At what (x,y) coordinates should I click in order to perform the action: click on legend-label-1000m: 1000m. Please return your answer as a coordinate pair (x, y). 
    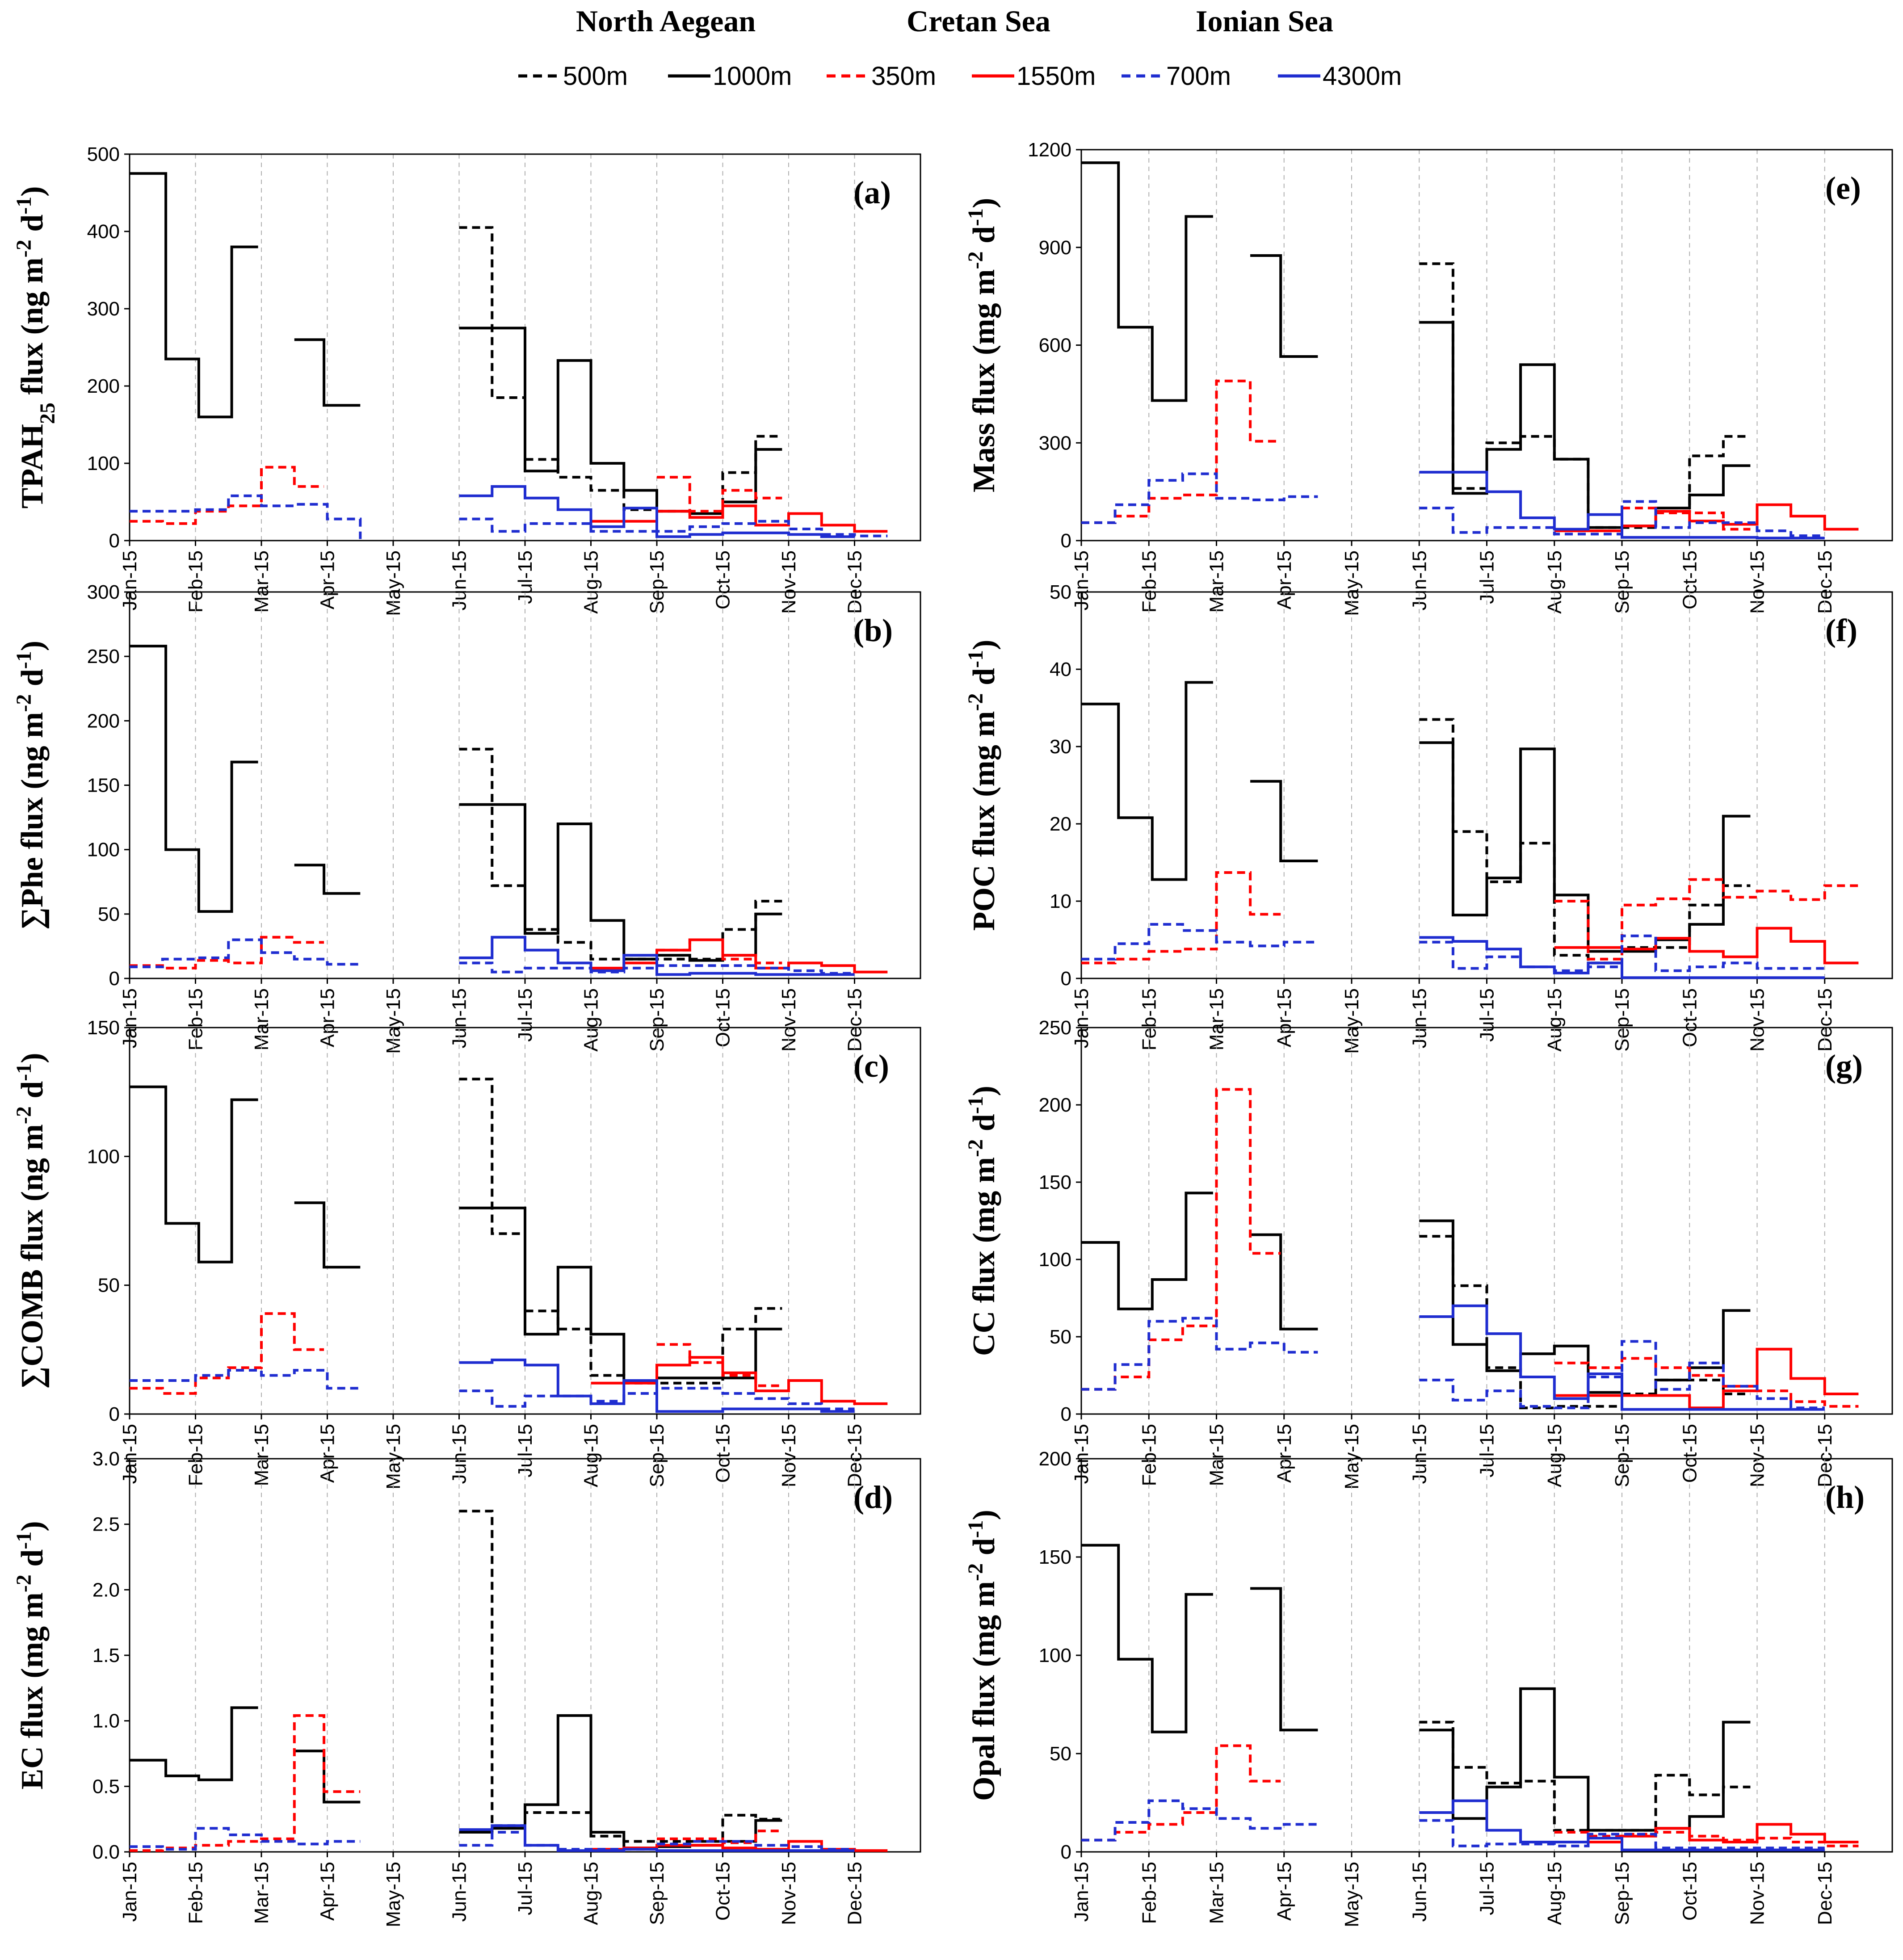
    Looking at the image, I should click on (752, 76).